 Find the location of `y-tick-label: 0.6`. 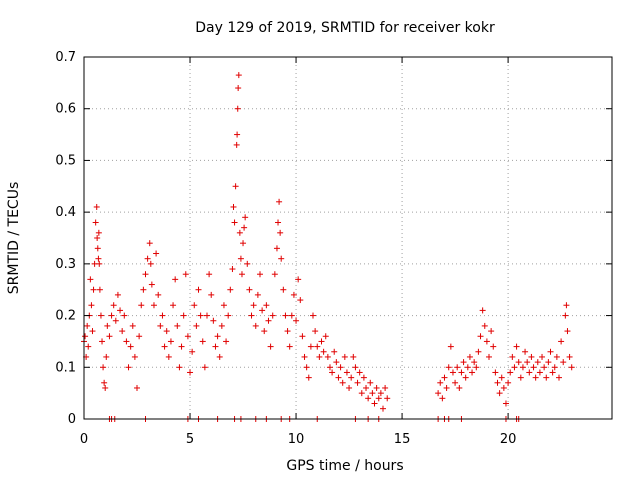

y-tick-label: 0.6 is located at coordinates (65, 109).